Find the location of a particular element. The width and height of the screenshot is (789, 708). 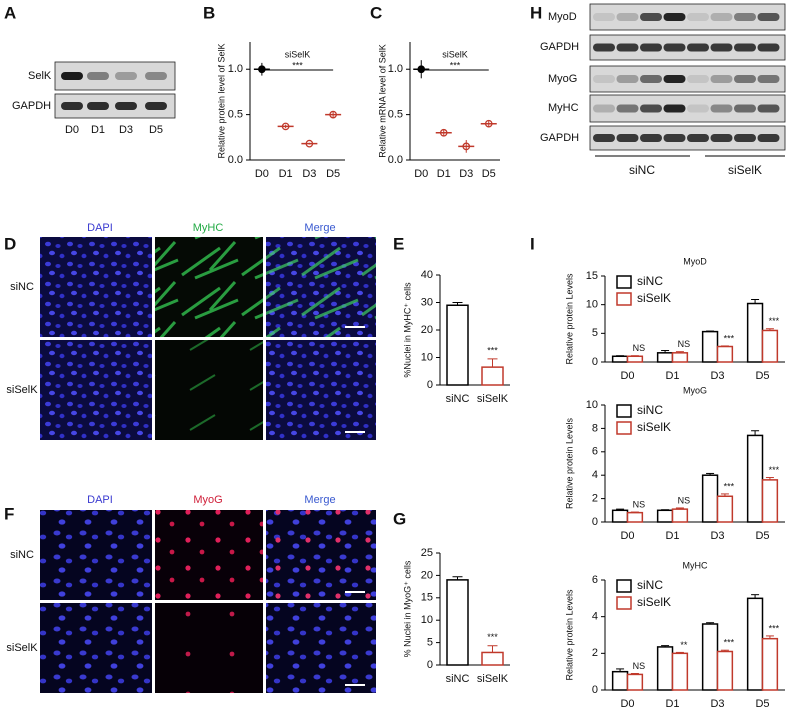

y-tick-label: 40 is located at coordinates (427, 275).